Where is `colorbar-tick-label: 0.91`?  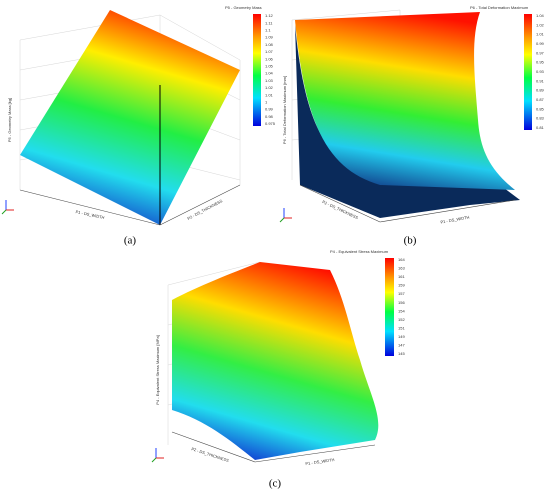
colorbar-tick-label: 0.91 is located at coordinates (540, 80).